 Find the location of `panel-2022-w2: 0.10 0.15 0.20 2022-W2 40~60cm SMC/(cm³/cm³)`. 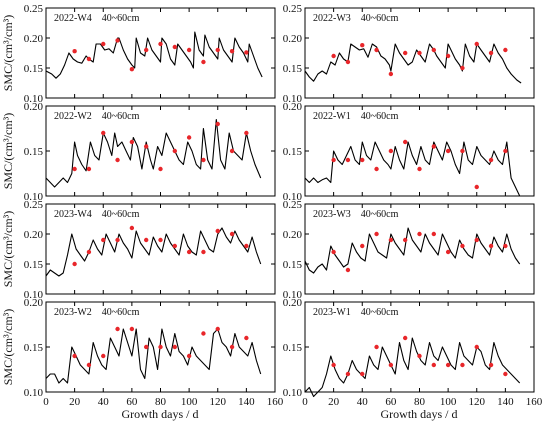

panel-2022-w2: 0.10 0.15 0.20 2022-W2 40~60cm SMC/(cm³/cm³) is located at coordinates (138, 152).